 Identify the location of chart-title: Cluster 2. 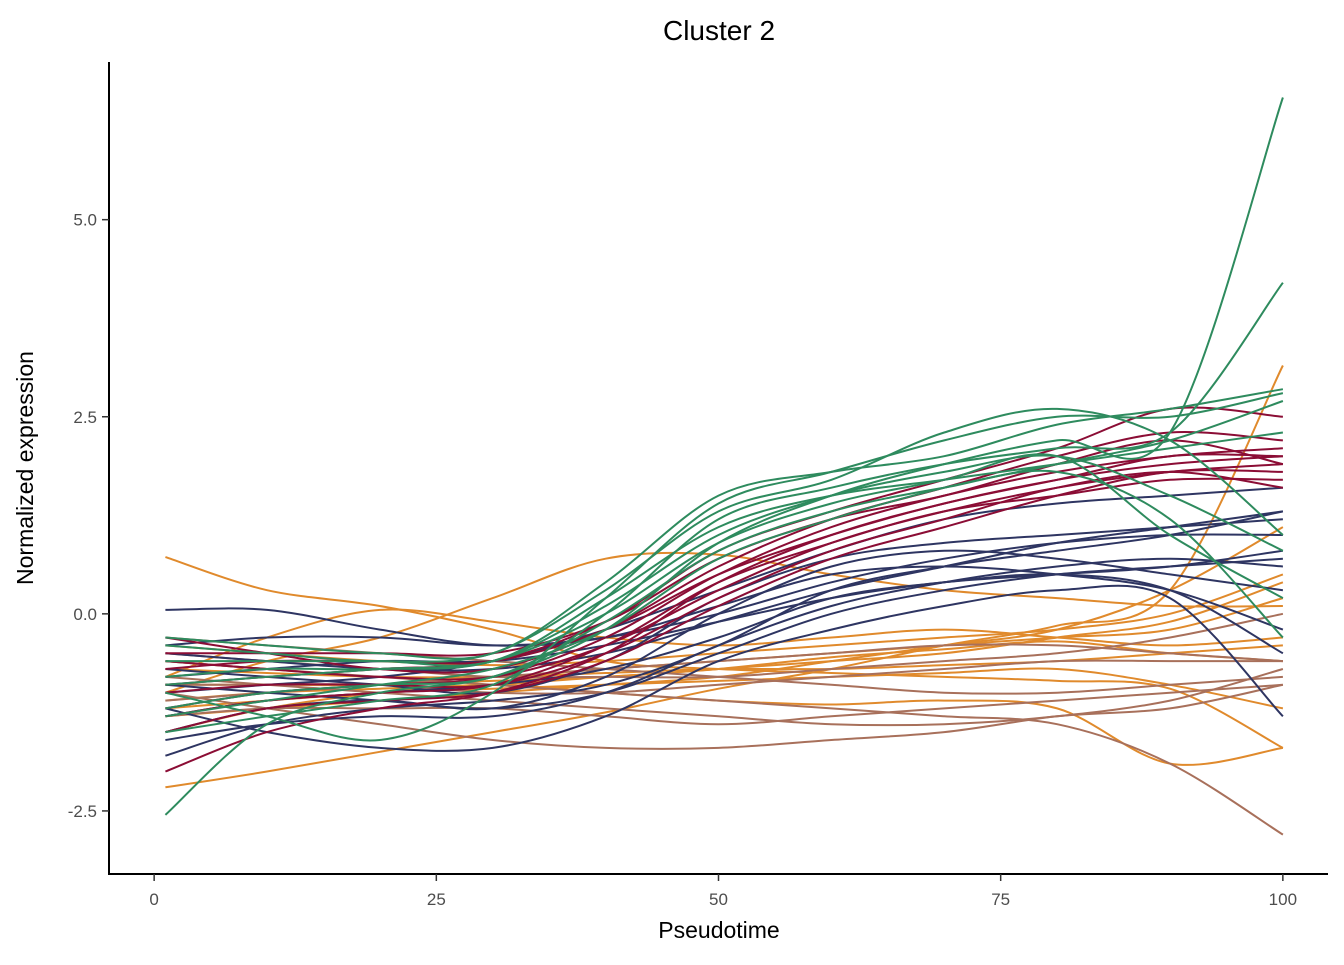
(719, 30).